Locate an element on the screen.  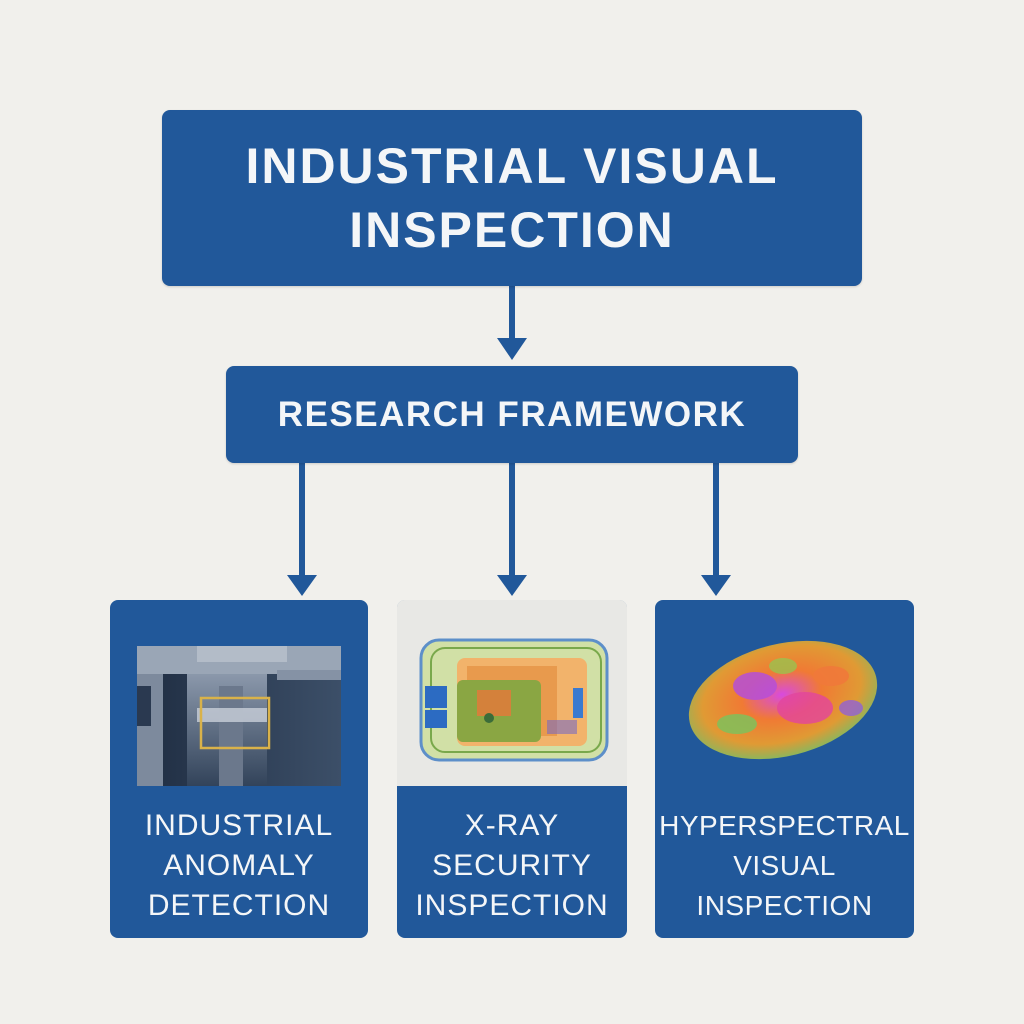
hyperspectral-grain-image is located at coordinates (784, 693).